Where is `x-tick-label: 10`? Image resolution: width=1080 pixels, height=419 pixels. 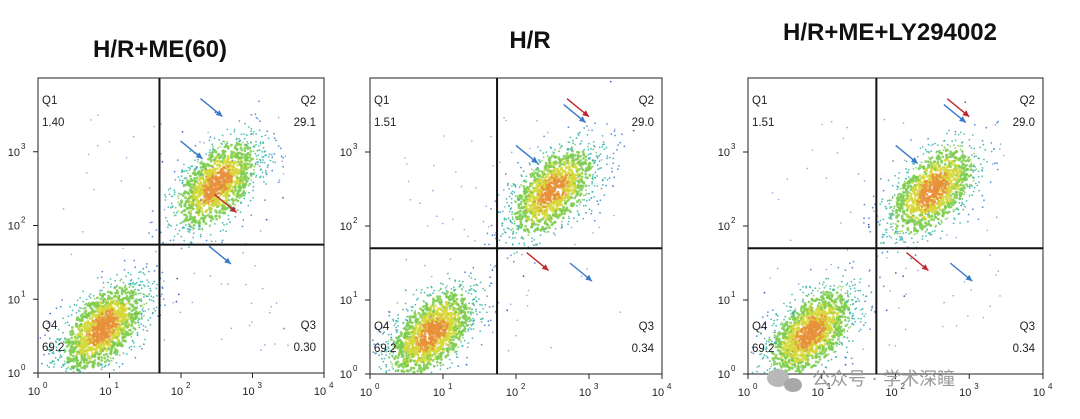
x-tick-label: 10 is located at coordinates (177, 392).